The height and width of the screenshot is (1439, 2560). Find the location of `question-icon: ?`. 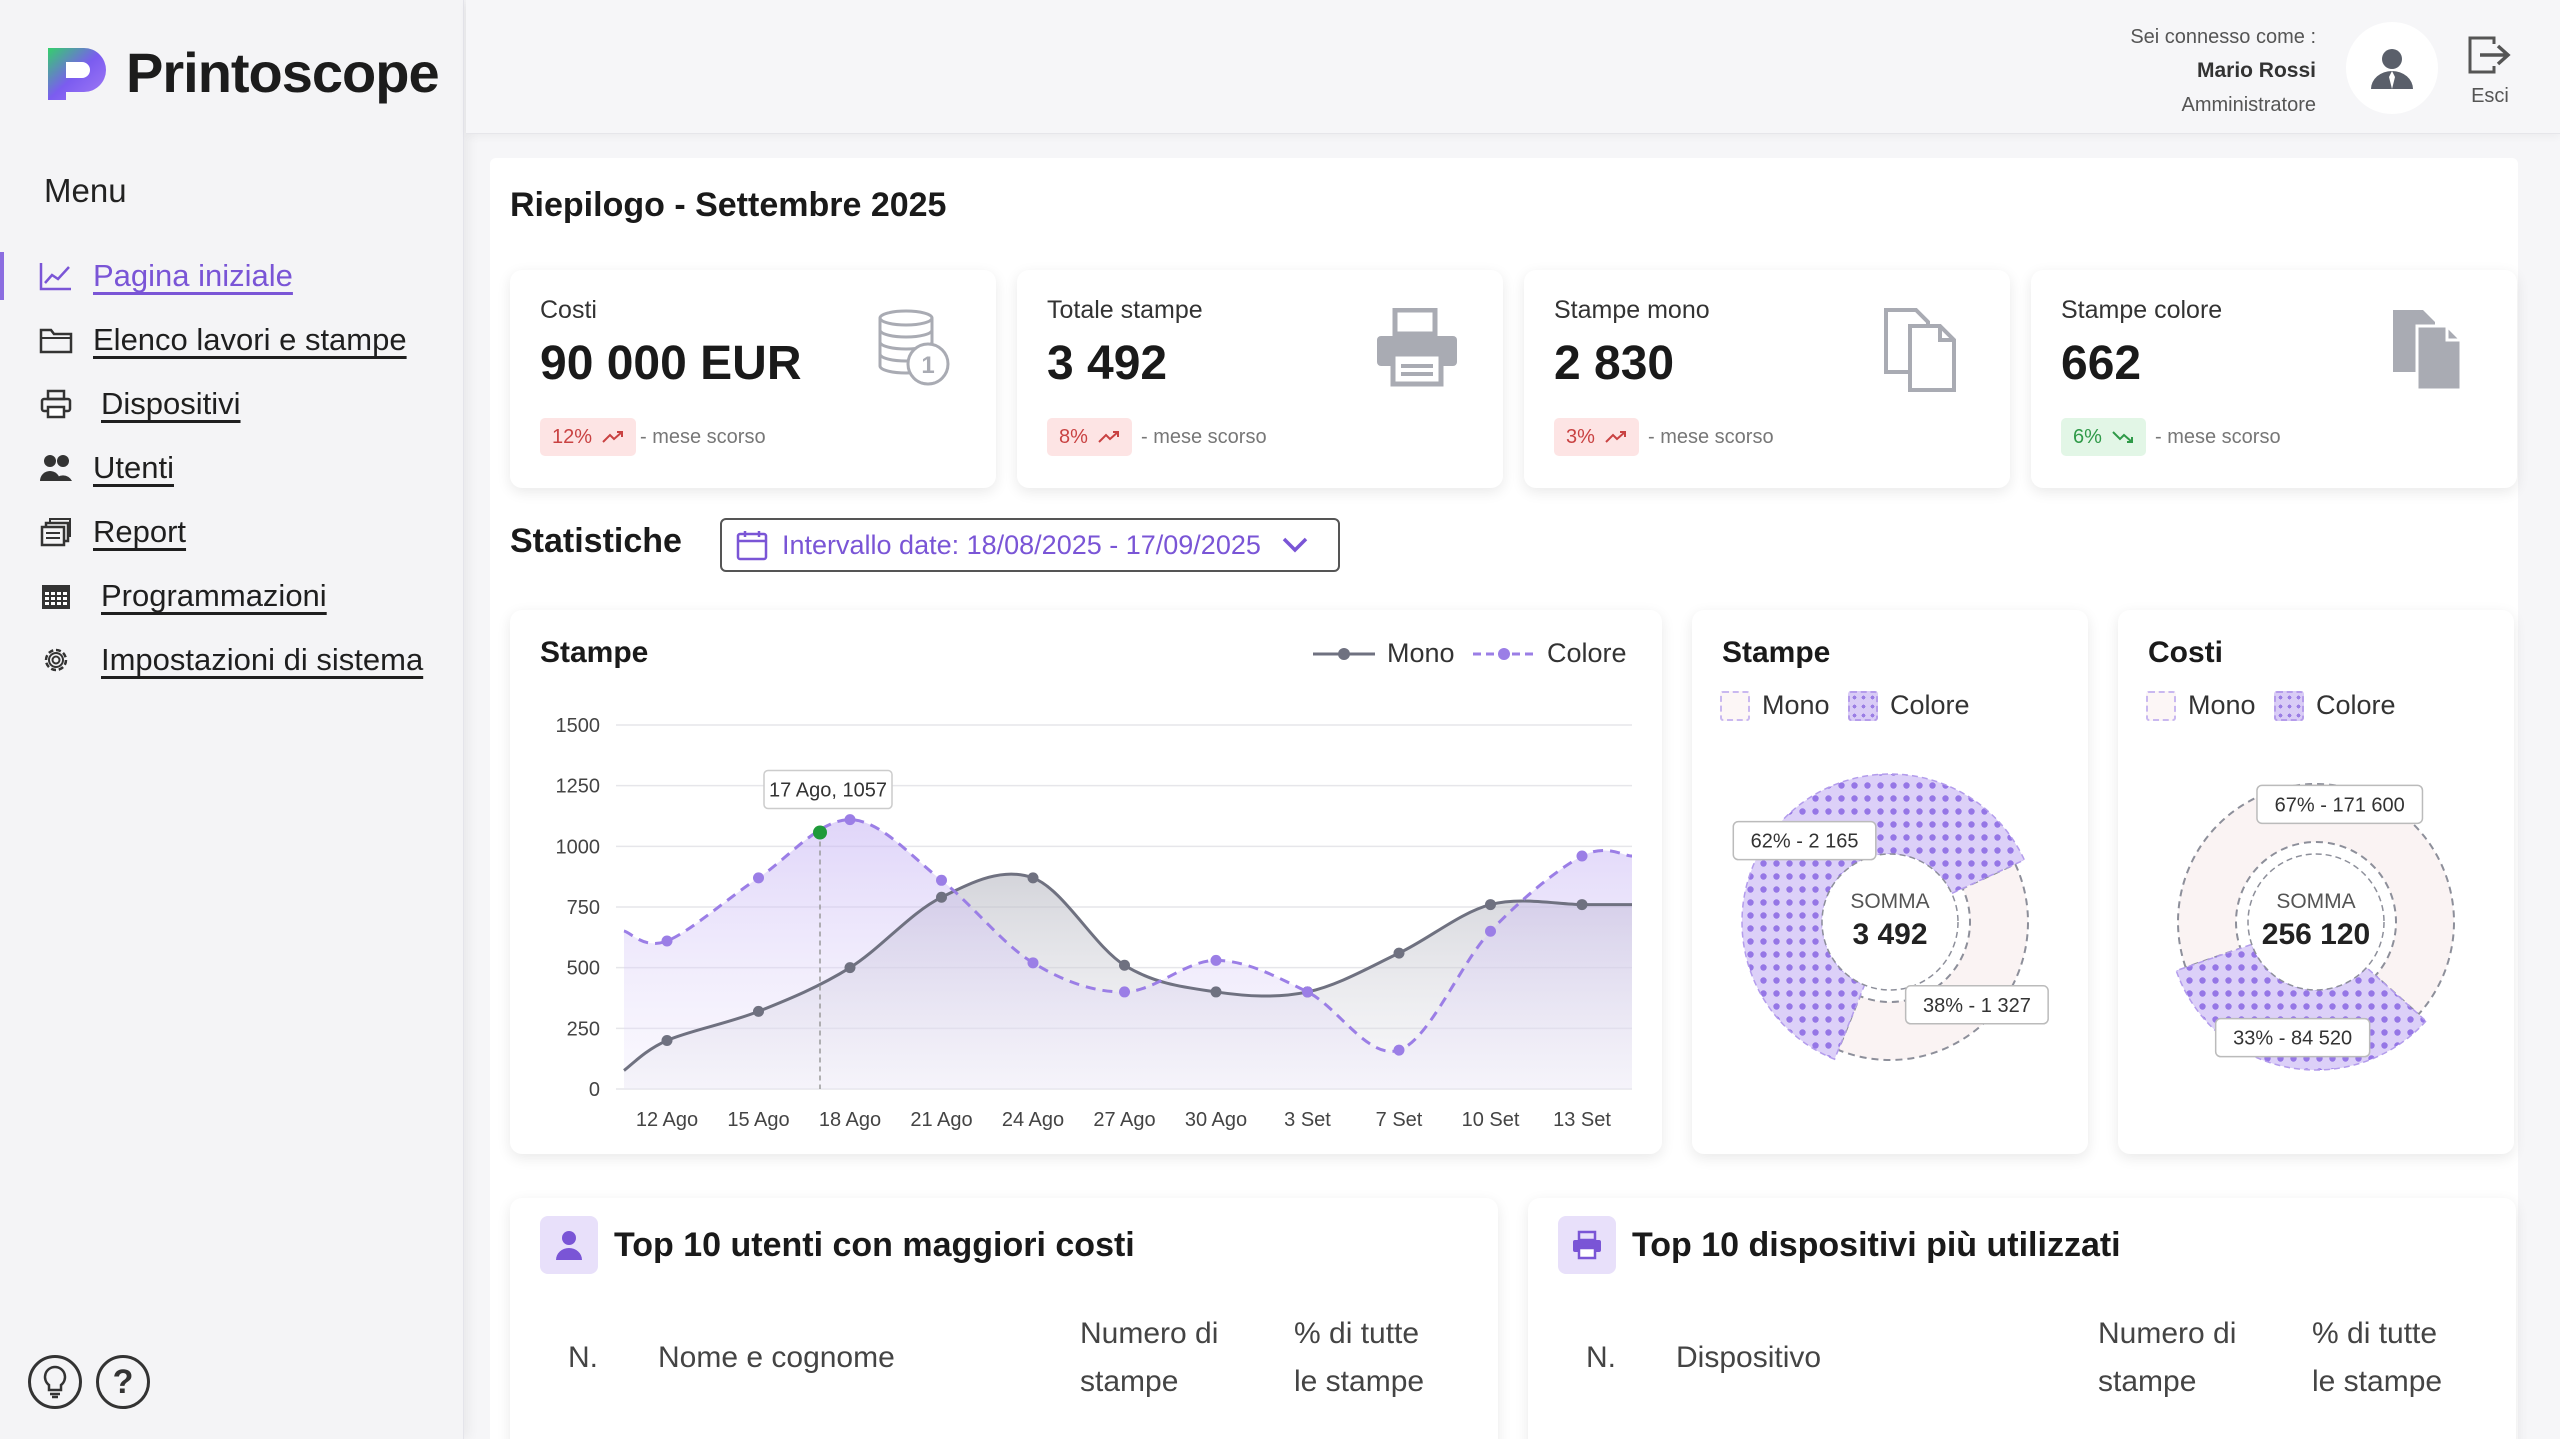

question-icon: ? is located at coordinates (123, 1381).